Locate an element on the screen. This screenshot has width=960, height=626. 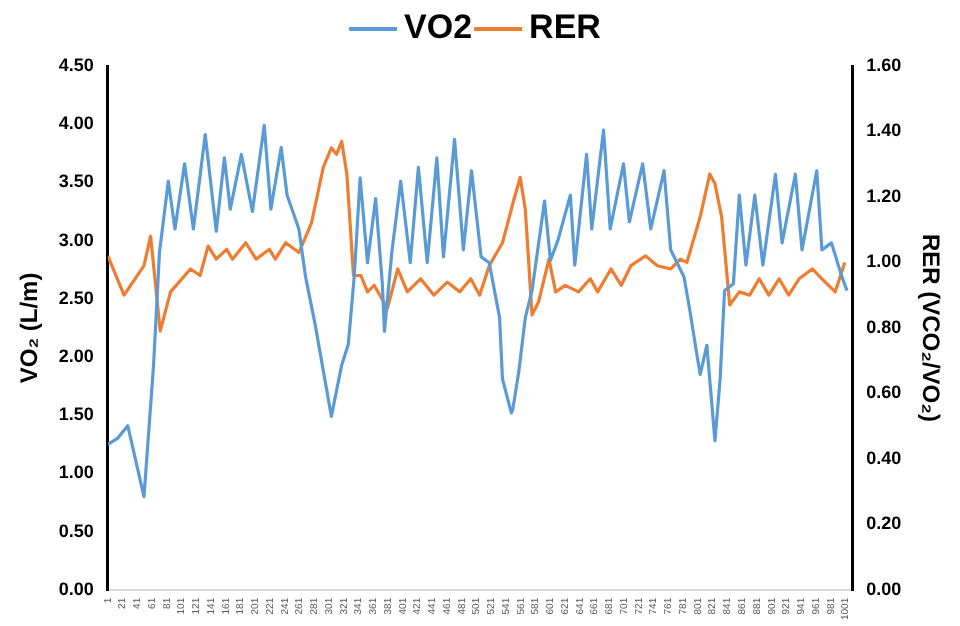
y-tick-label: 4.00 is located at coordinates (76, 123).